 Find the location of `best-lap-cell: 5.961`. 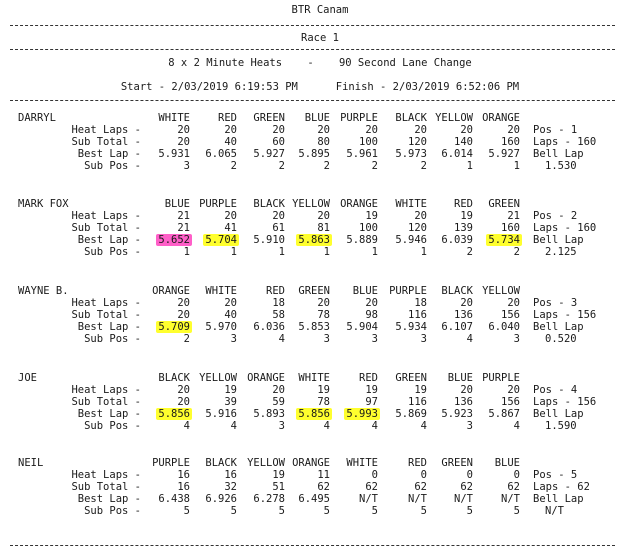

best-lap-cell: 5.961 is located at coordinates (354, 154).